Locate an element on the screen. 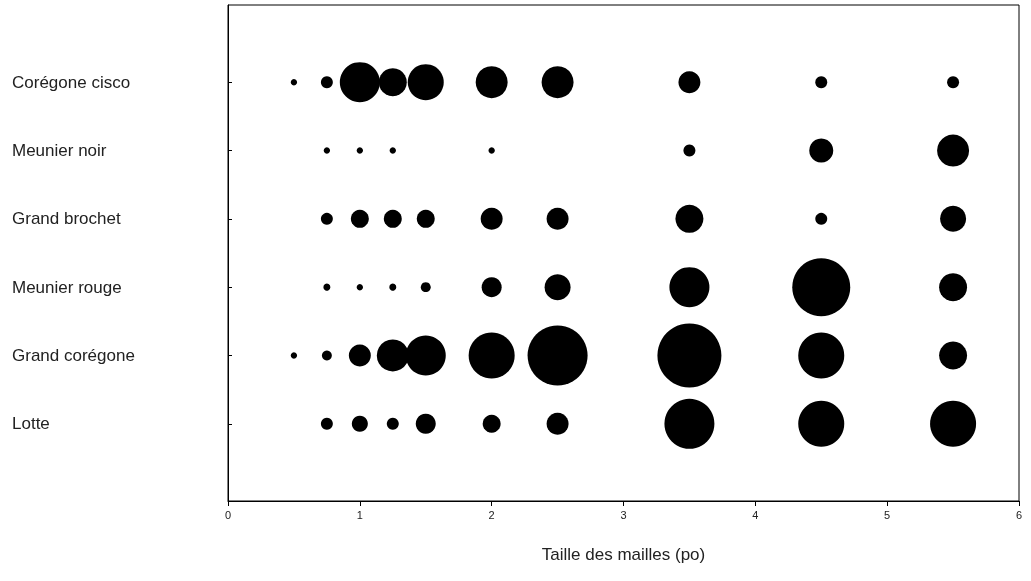 The image size is (1031, 581). x-tick-label: 4 is located at coordinates (755, 514).